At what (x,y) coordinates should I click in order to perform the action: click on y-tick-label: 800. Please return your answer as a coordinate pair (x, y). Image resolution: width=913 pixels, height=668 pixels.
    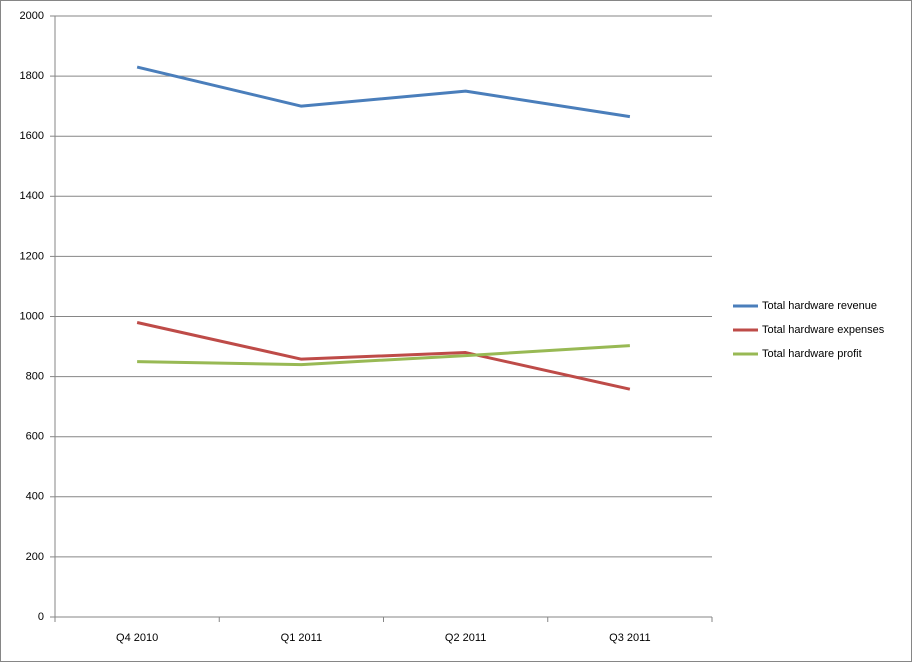
    Looking at the image, I should click on (35, 377).